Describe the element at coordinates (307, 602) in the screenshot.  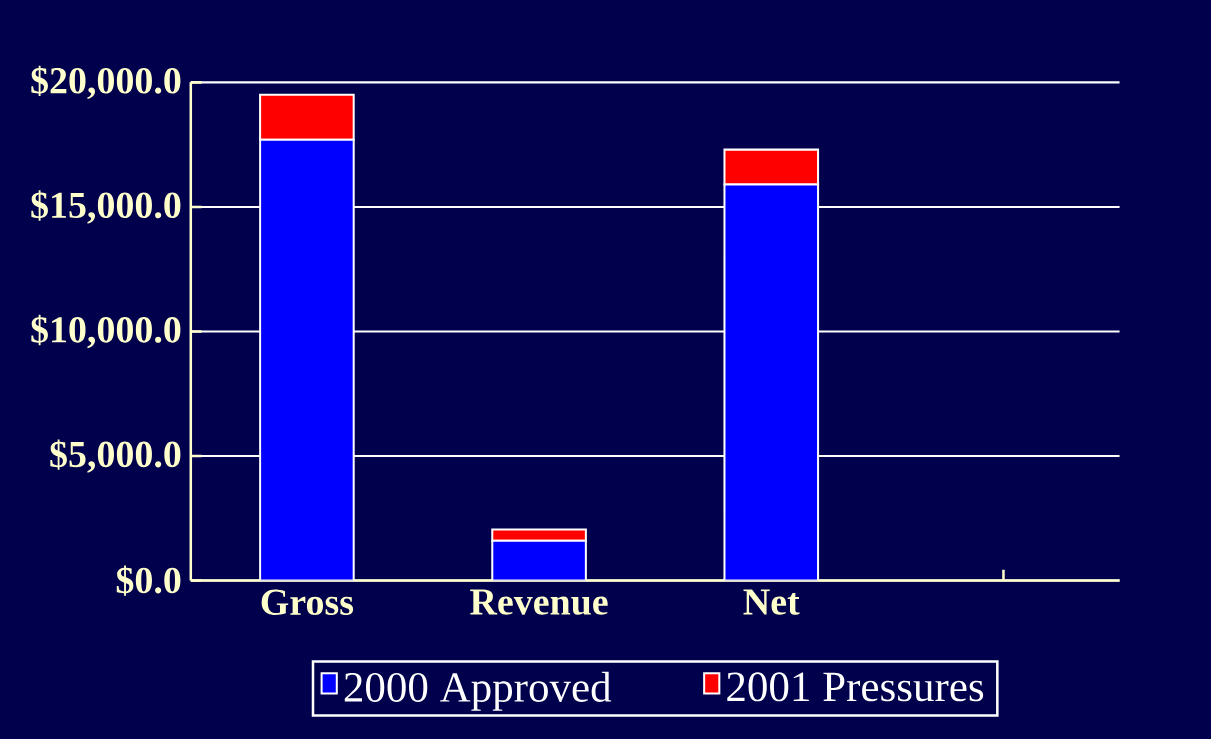
I see `x-tick-label: Gross` at that location.